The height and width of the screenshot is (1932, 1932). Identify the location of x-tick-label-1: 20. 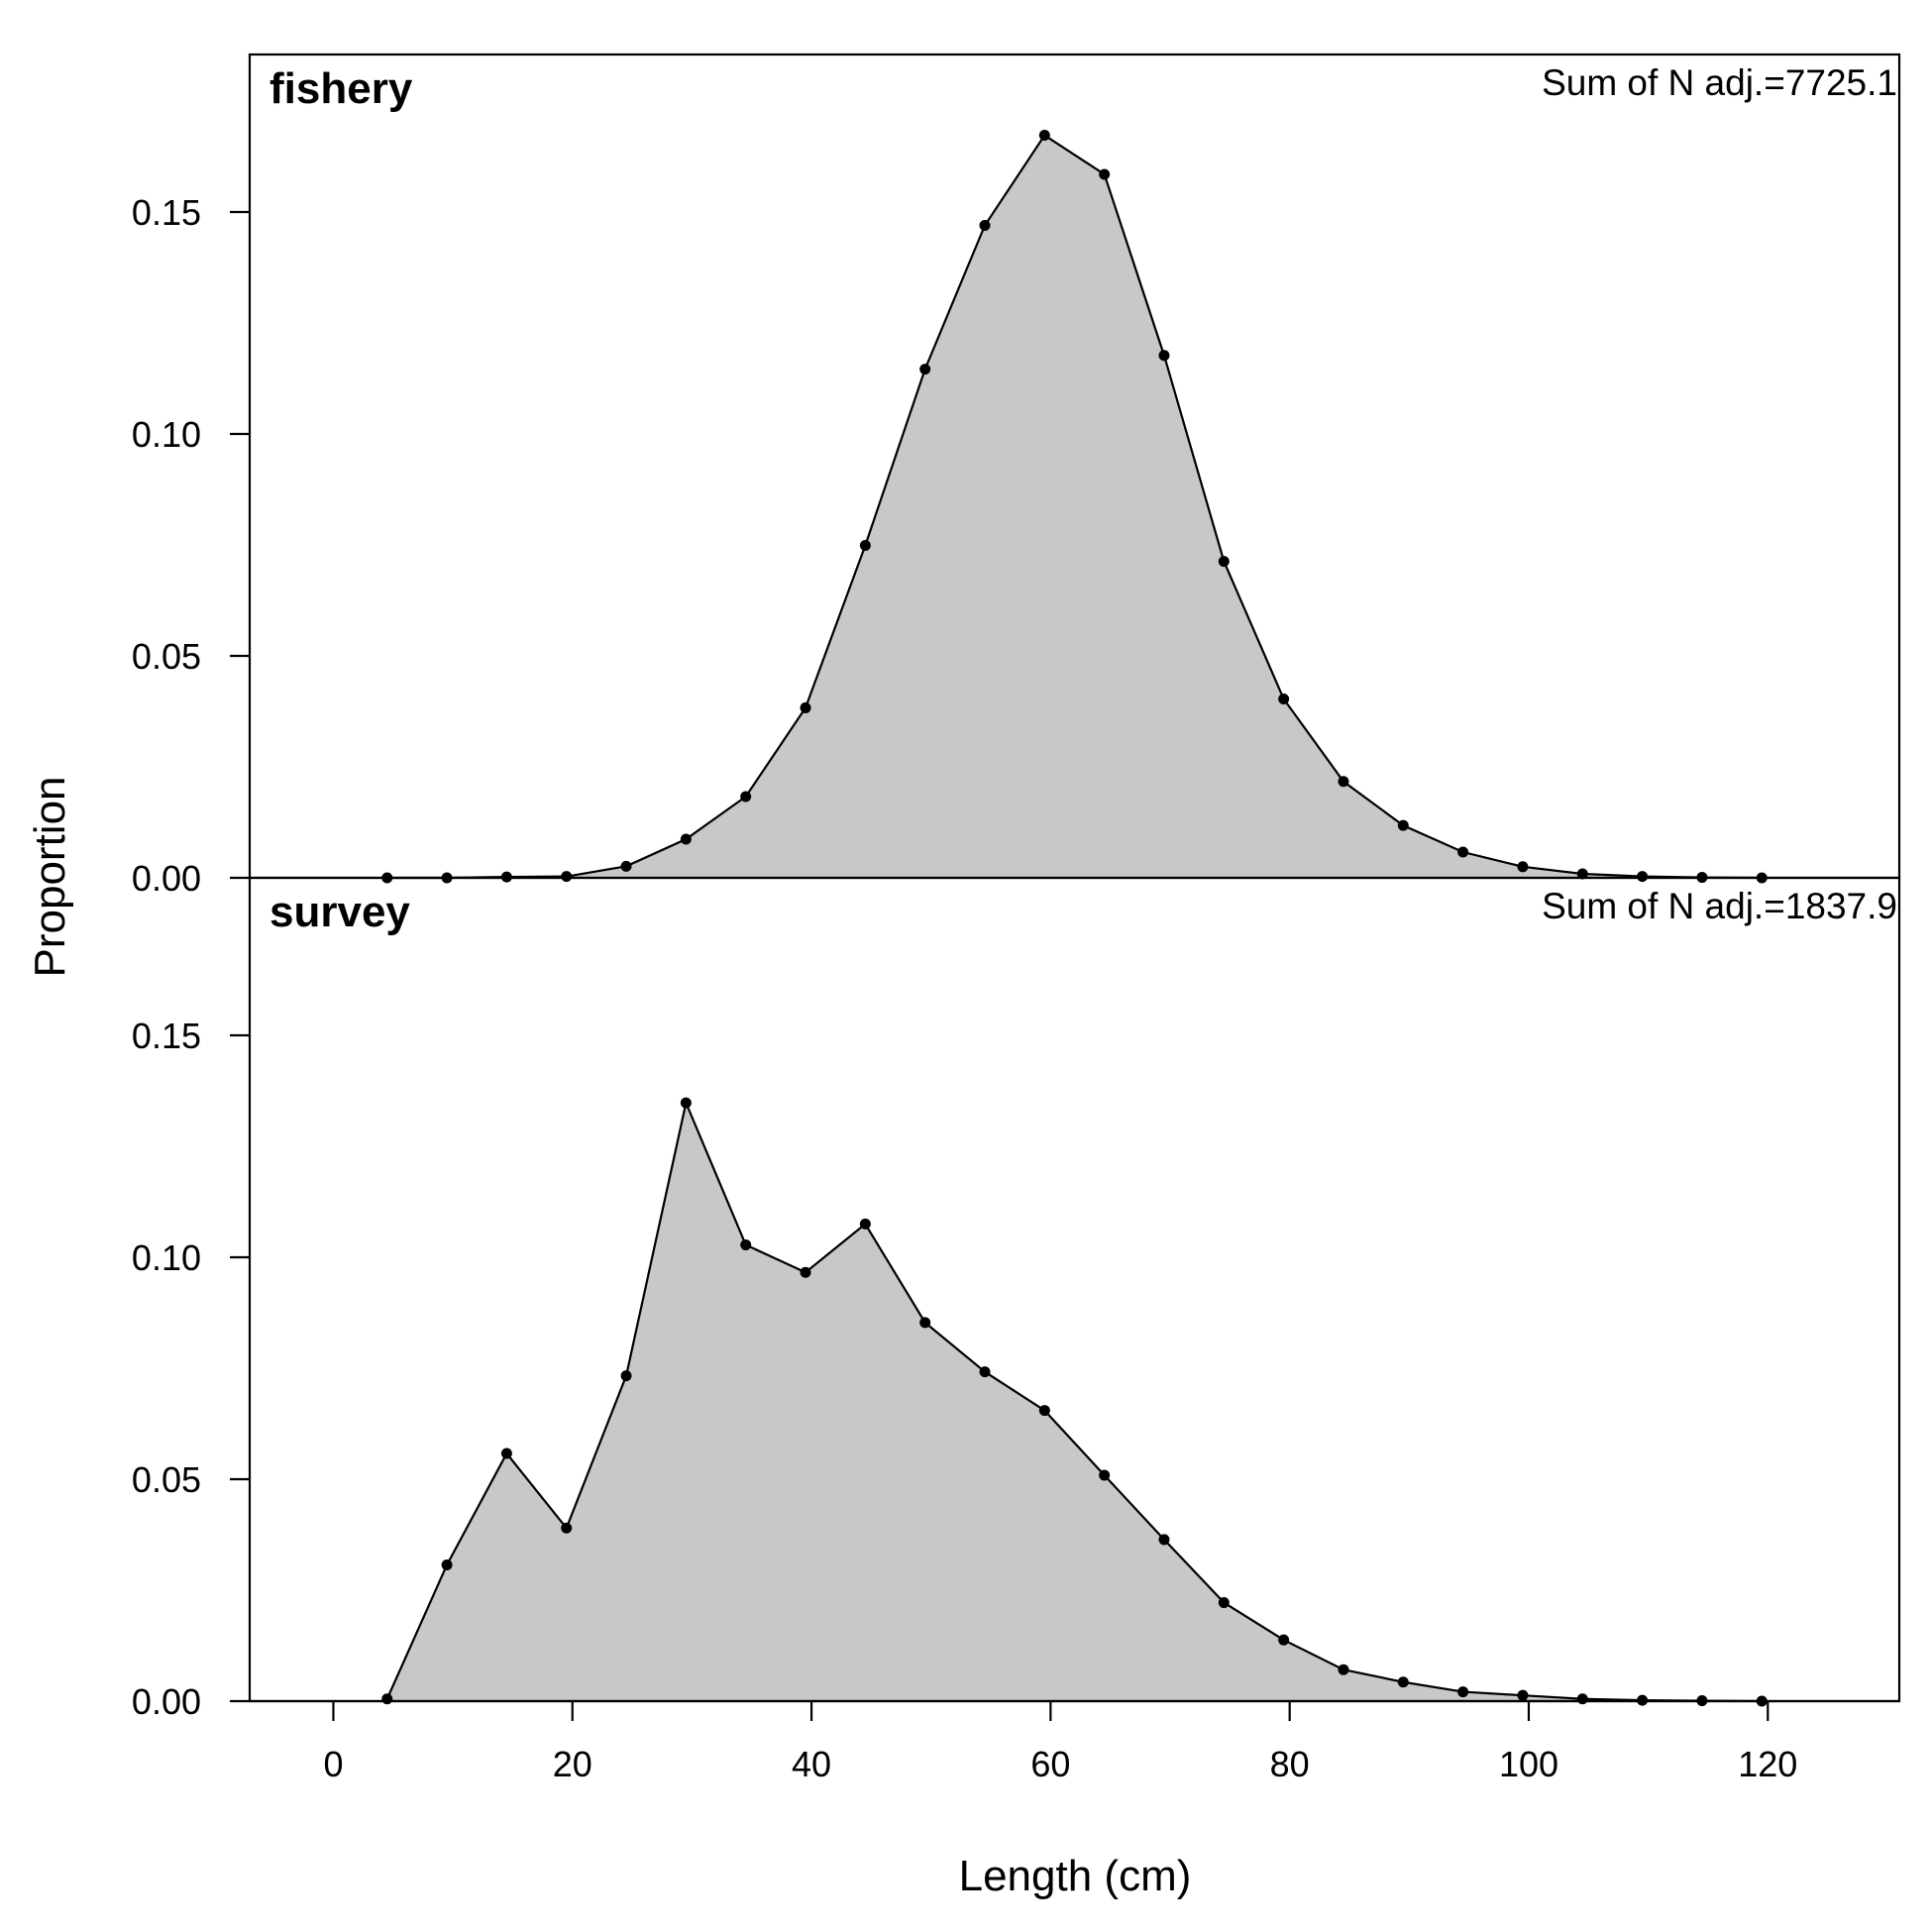
(572, 1764).